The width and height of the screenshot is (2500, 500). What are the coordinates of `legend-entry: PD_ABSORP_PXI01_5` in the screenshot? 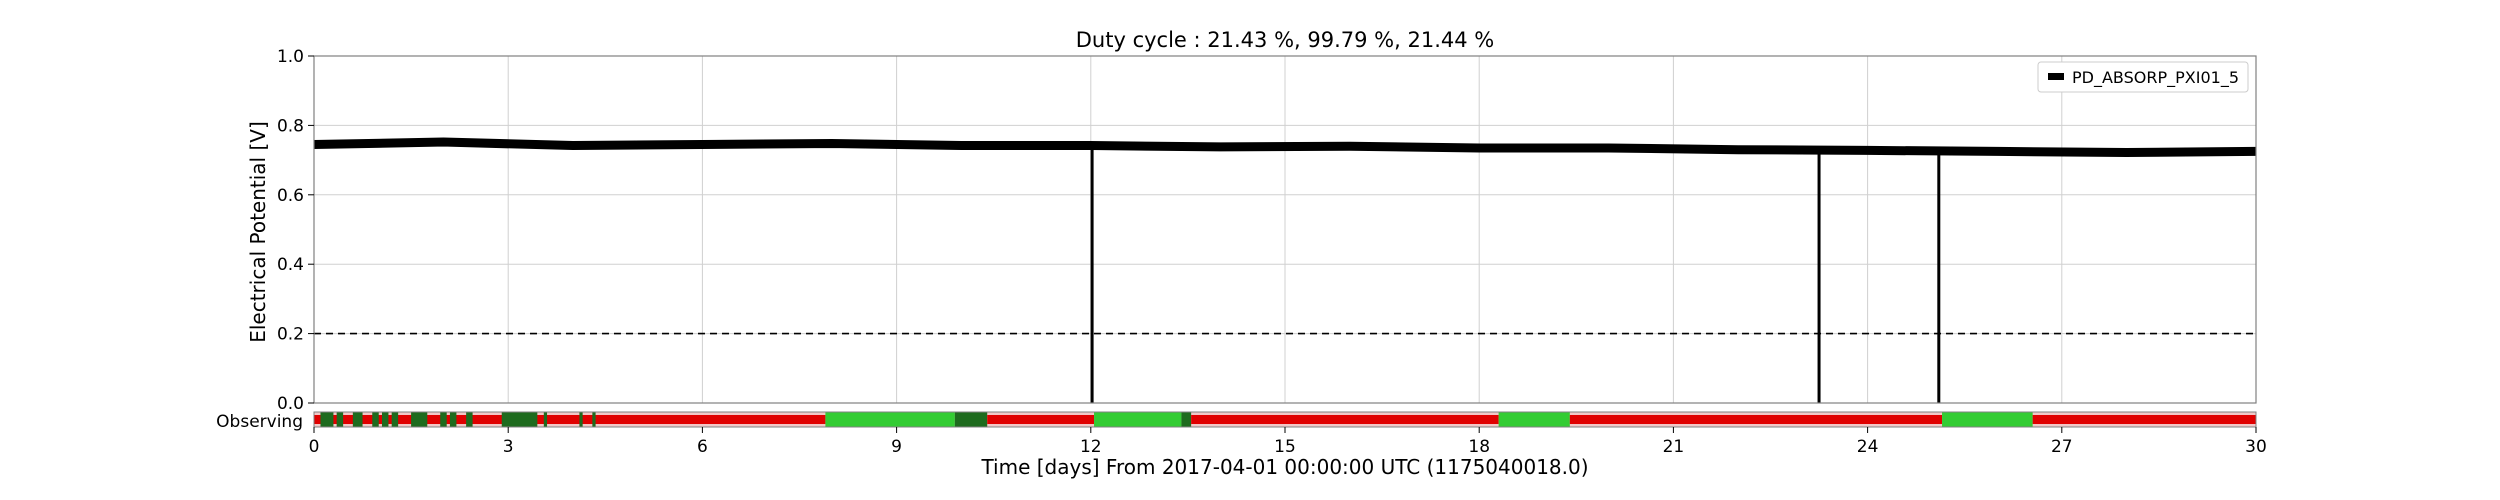 It's located at (2155, 78).